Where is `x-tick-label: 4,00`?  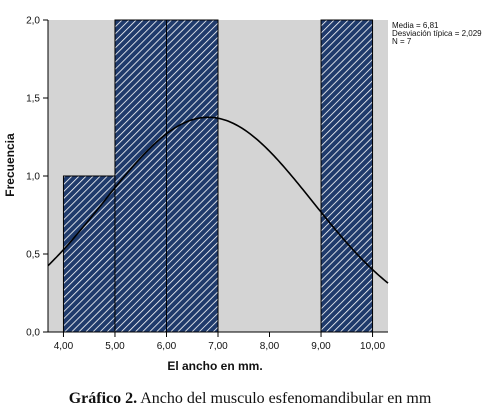 x-tick-label: 4,00 is located at coordinates (64, 346).